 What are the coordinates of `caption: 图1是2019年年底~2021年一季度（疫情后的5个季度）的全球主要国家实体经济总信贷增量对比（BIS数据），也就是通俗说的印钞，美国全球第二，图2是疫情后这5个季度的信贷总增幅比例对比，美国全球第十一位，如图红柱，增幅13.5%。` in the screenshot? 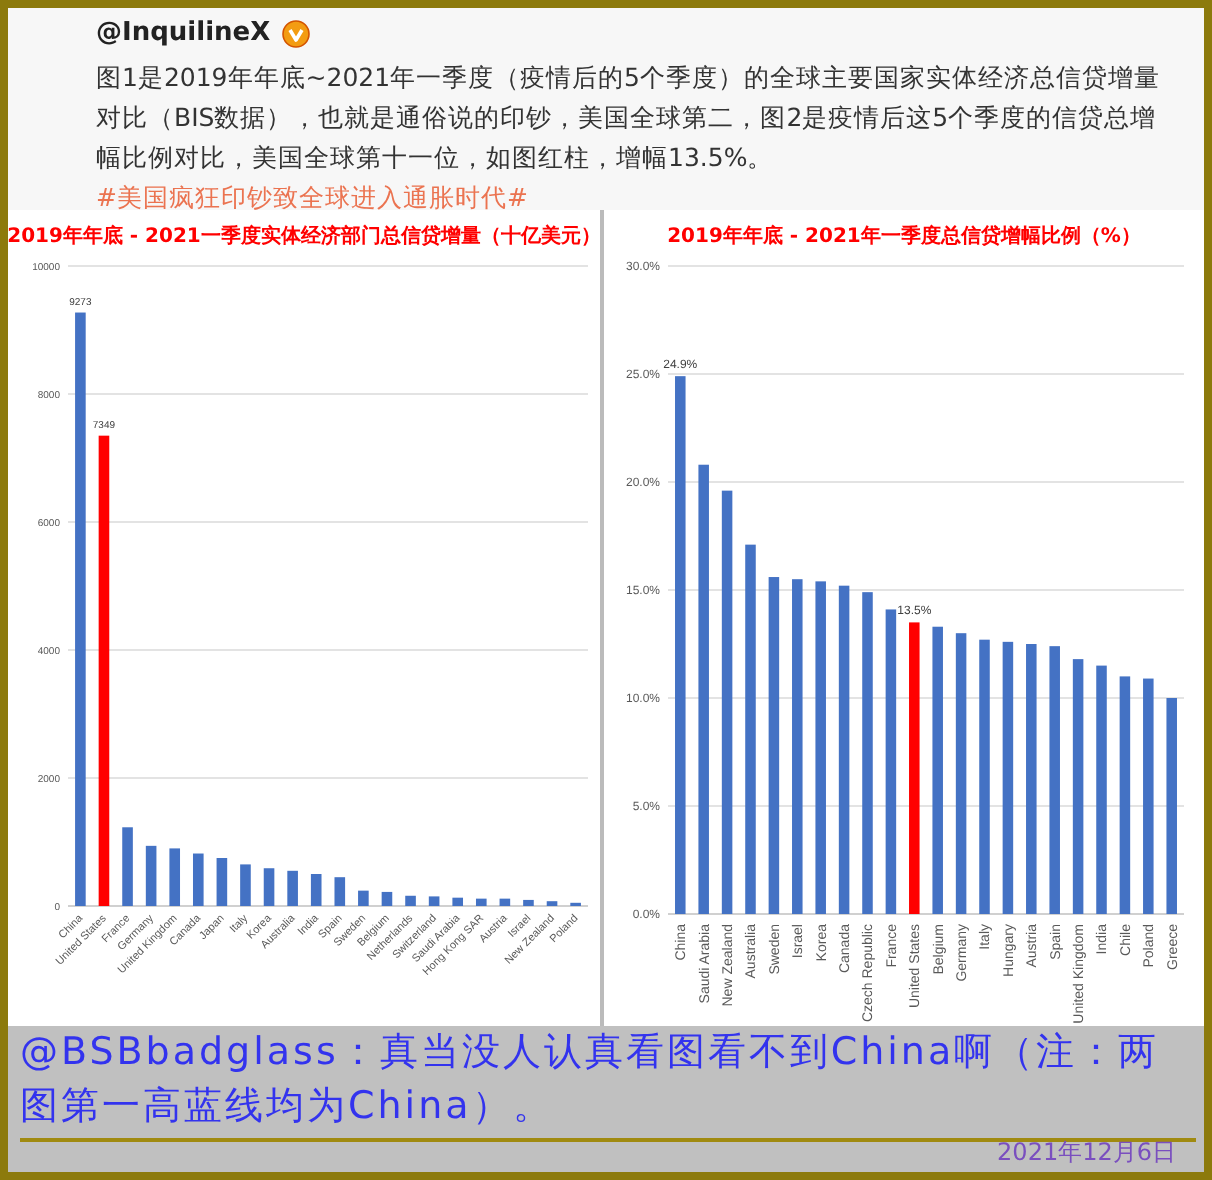 It's located at (629, 118).